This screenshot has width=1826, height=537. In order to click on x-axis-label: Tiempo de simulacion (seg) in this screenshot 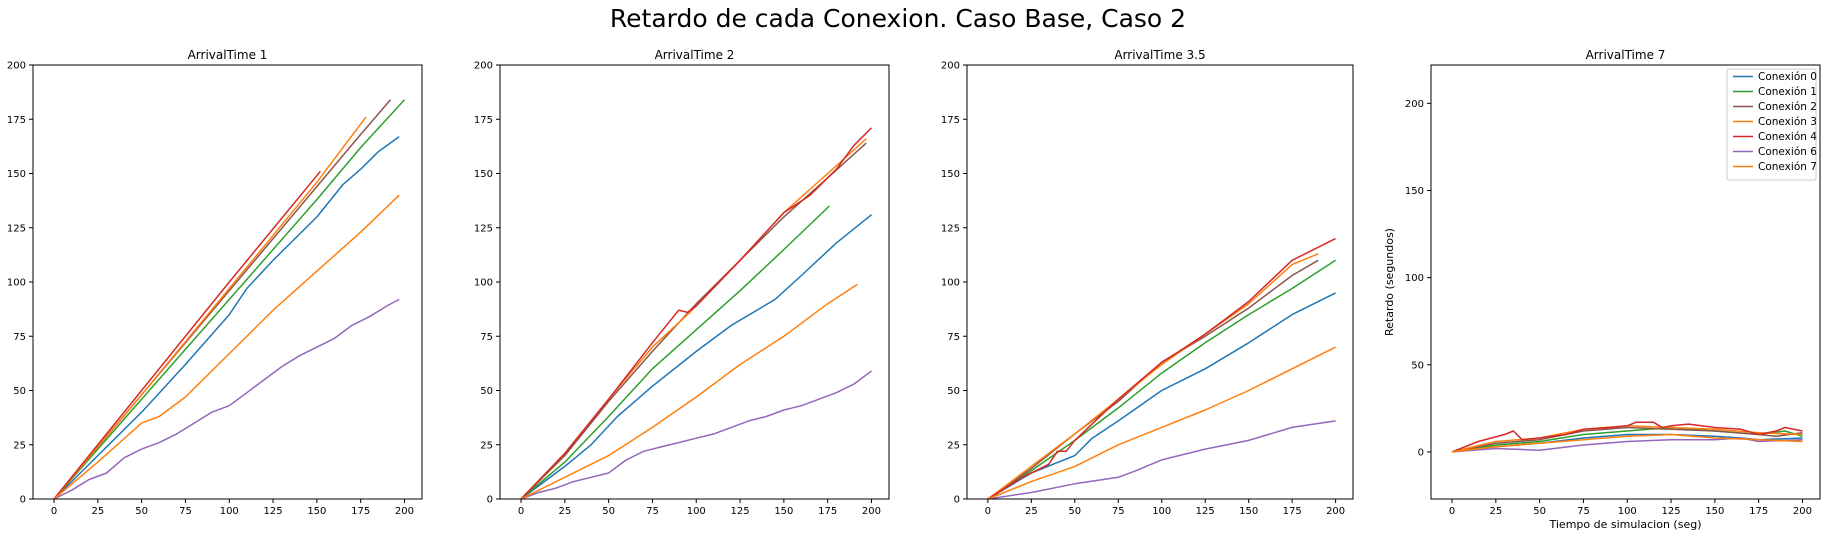, I will do `click(1624, 524)`.